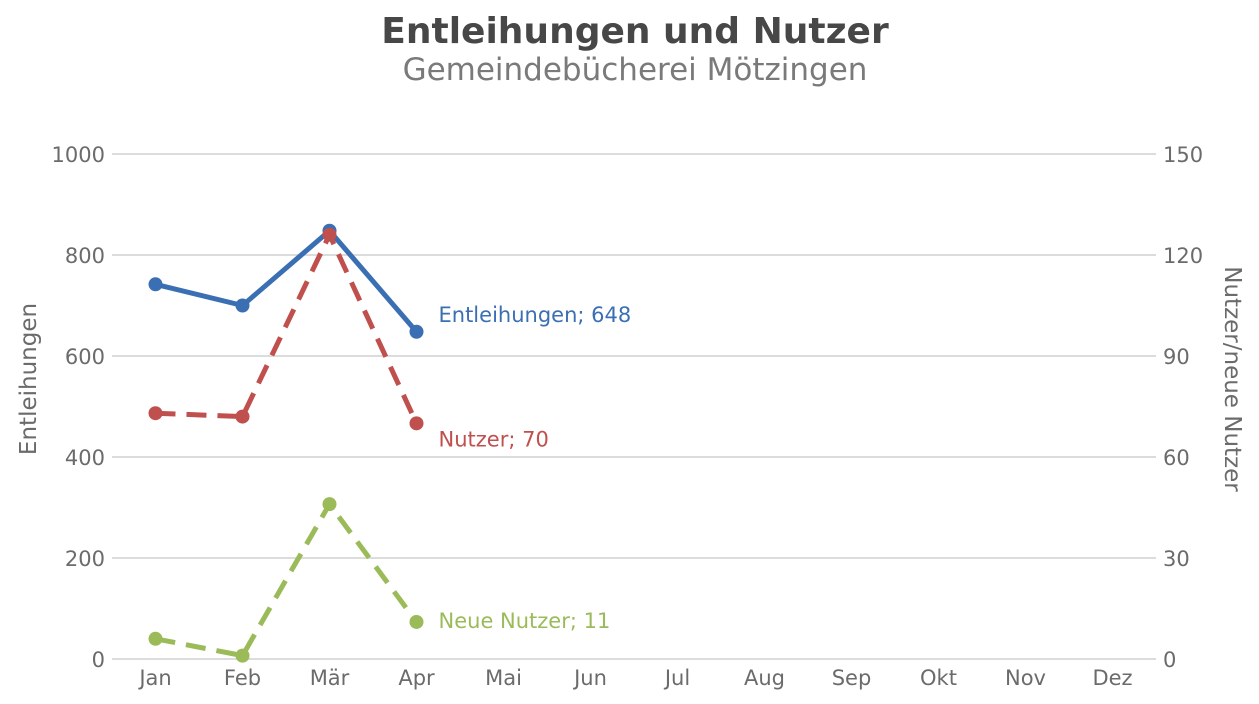 This screenshot has width=1259, height=704. What do you see at coordinates (1183, 407) in the screenshot?
I see `right-axis: 0 30 60 90 120 150` at bounding box center [1183, 407].